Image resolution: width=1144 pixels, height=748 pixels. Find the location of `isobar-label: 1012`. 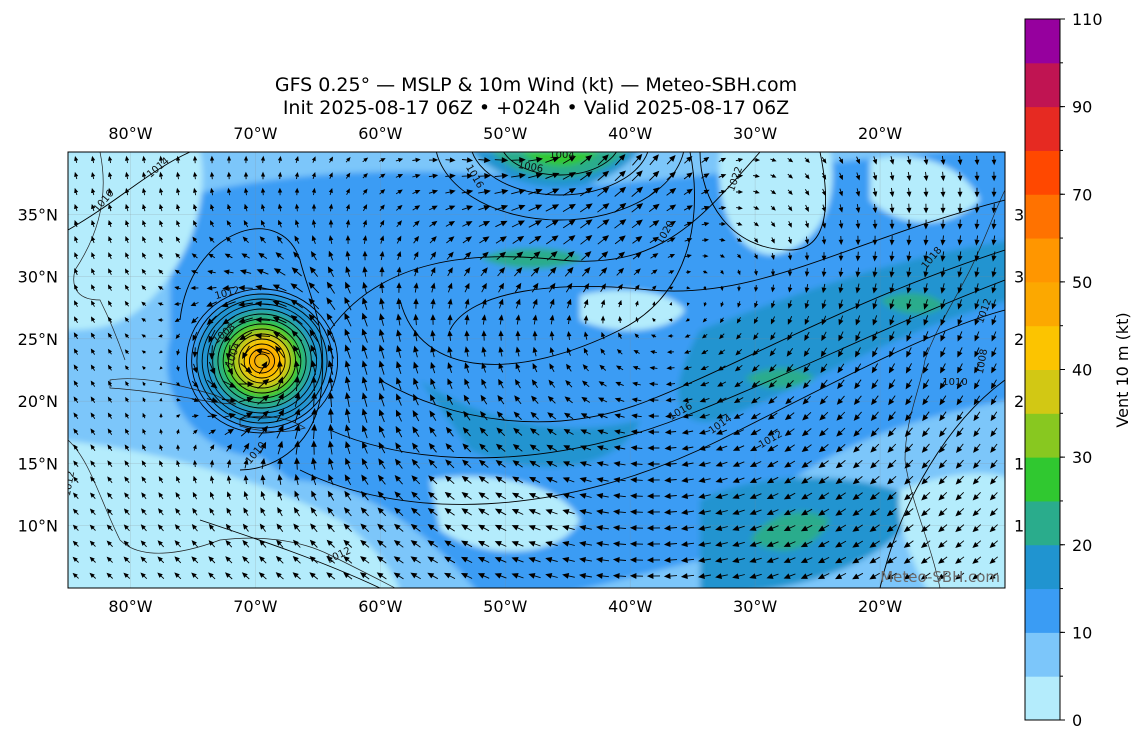

isobar-label: 1012 is located at coordinates (69, 483).